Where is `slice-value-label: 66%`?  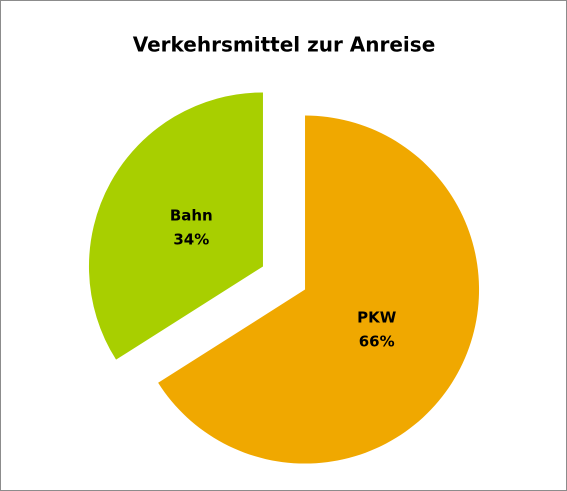 slice-value-label: 66% is located at coordinates (377, 341).